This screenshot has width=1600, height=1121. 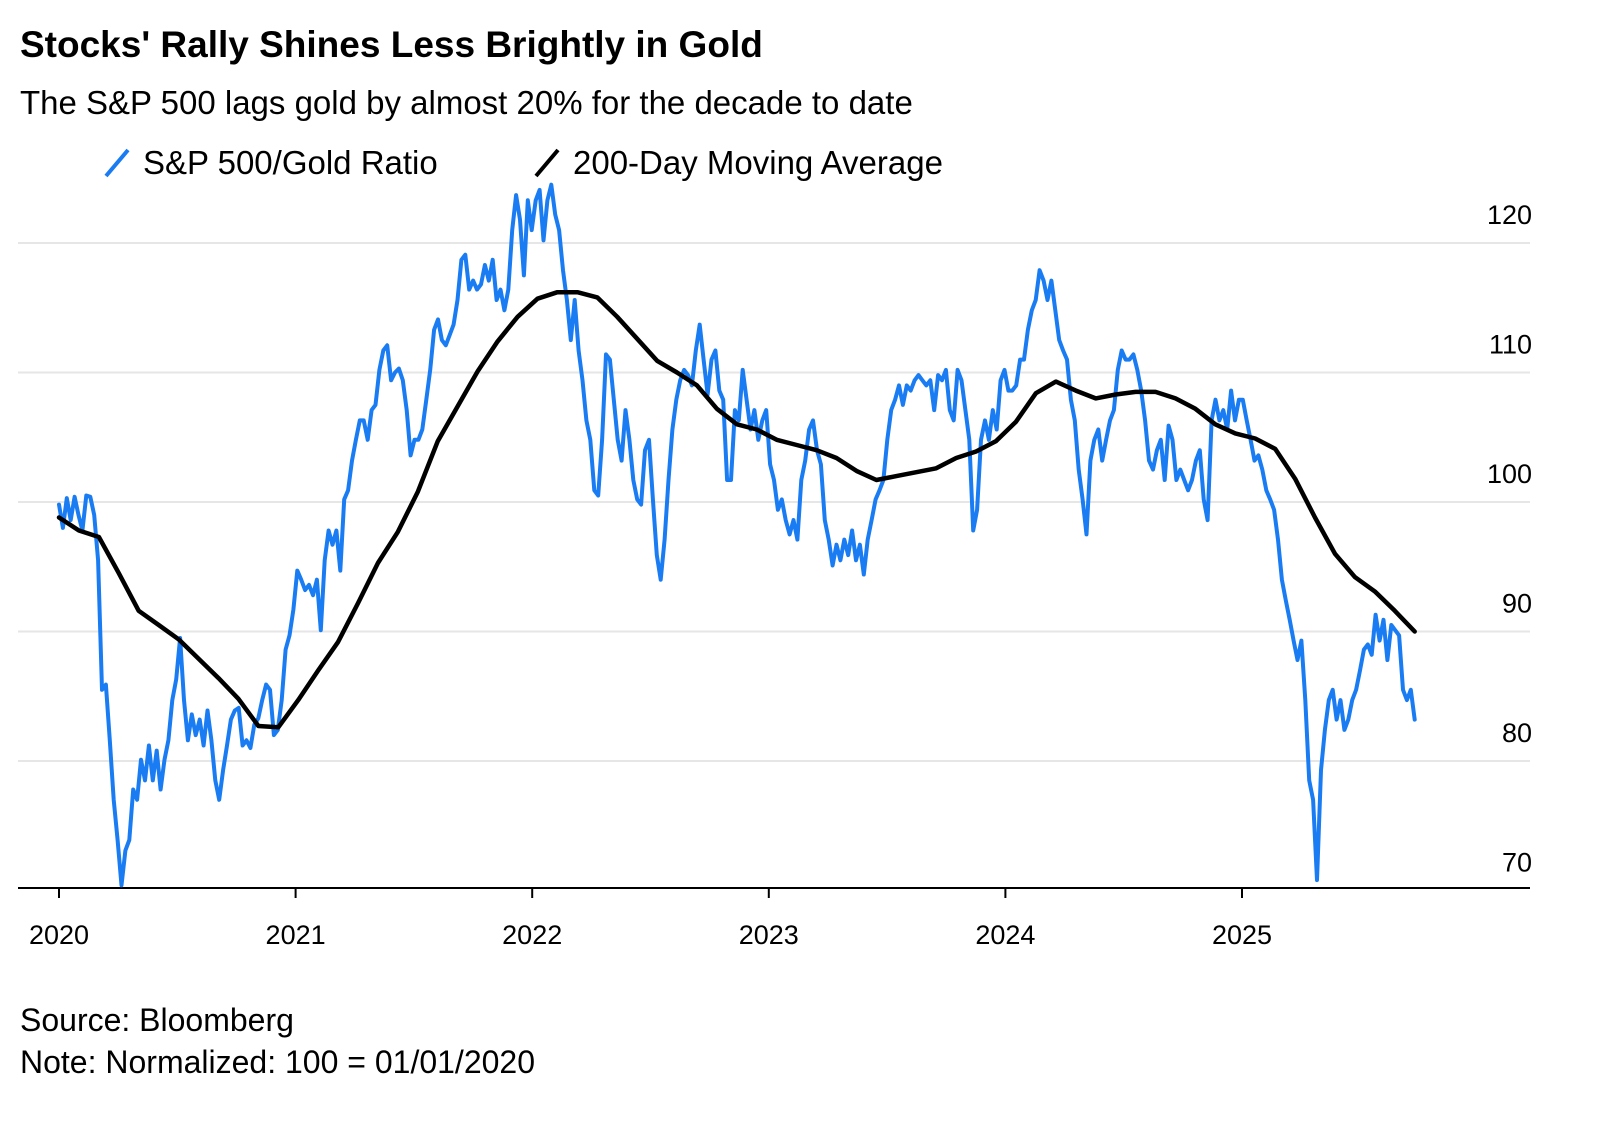 I want to click on y-tick-label: 70, so click(x=1517, y=863).